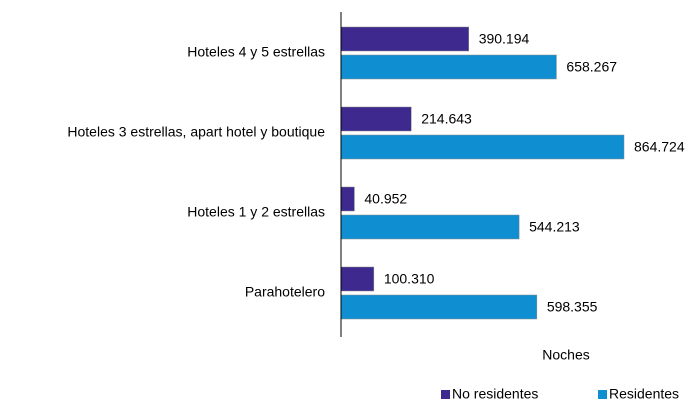 The height and width of the screenshot is (401, 695). Describe the element at coordinates (554, 227) in the screenshot. I see `data-label: 544.213` at that location.